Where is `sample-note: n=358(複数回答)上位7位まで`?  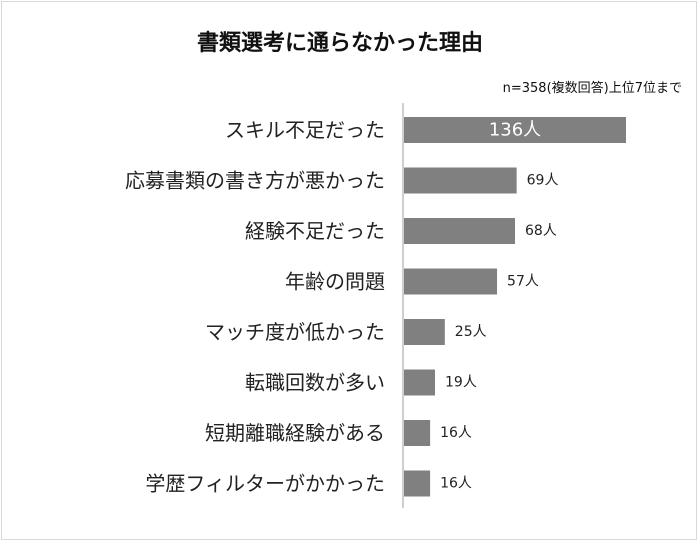
sample-note: n=358(複数回答)上位7位まで is located at coordinates (592, 88).